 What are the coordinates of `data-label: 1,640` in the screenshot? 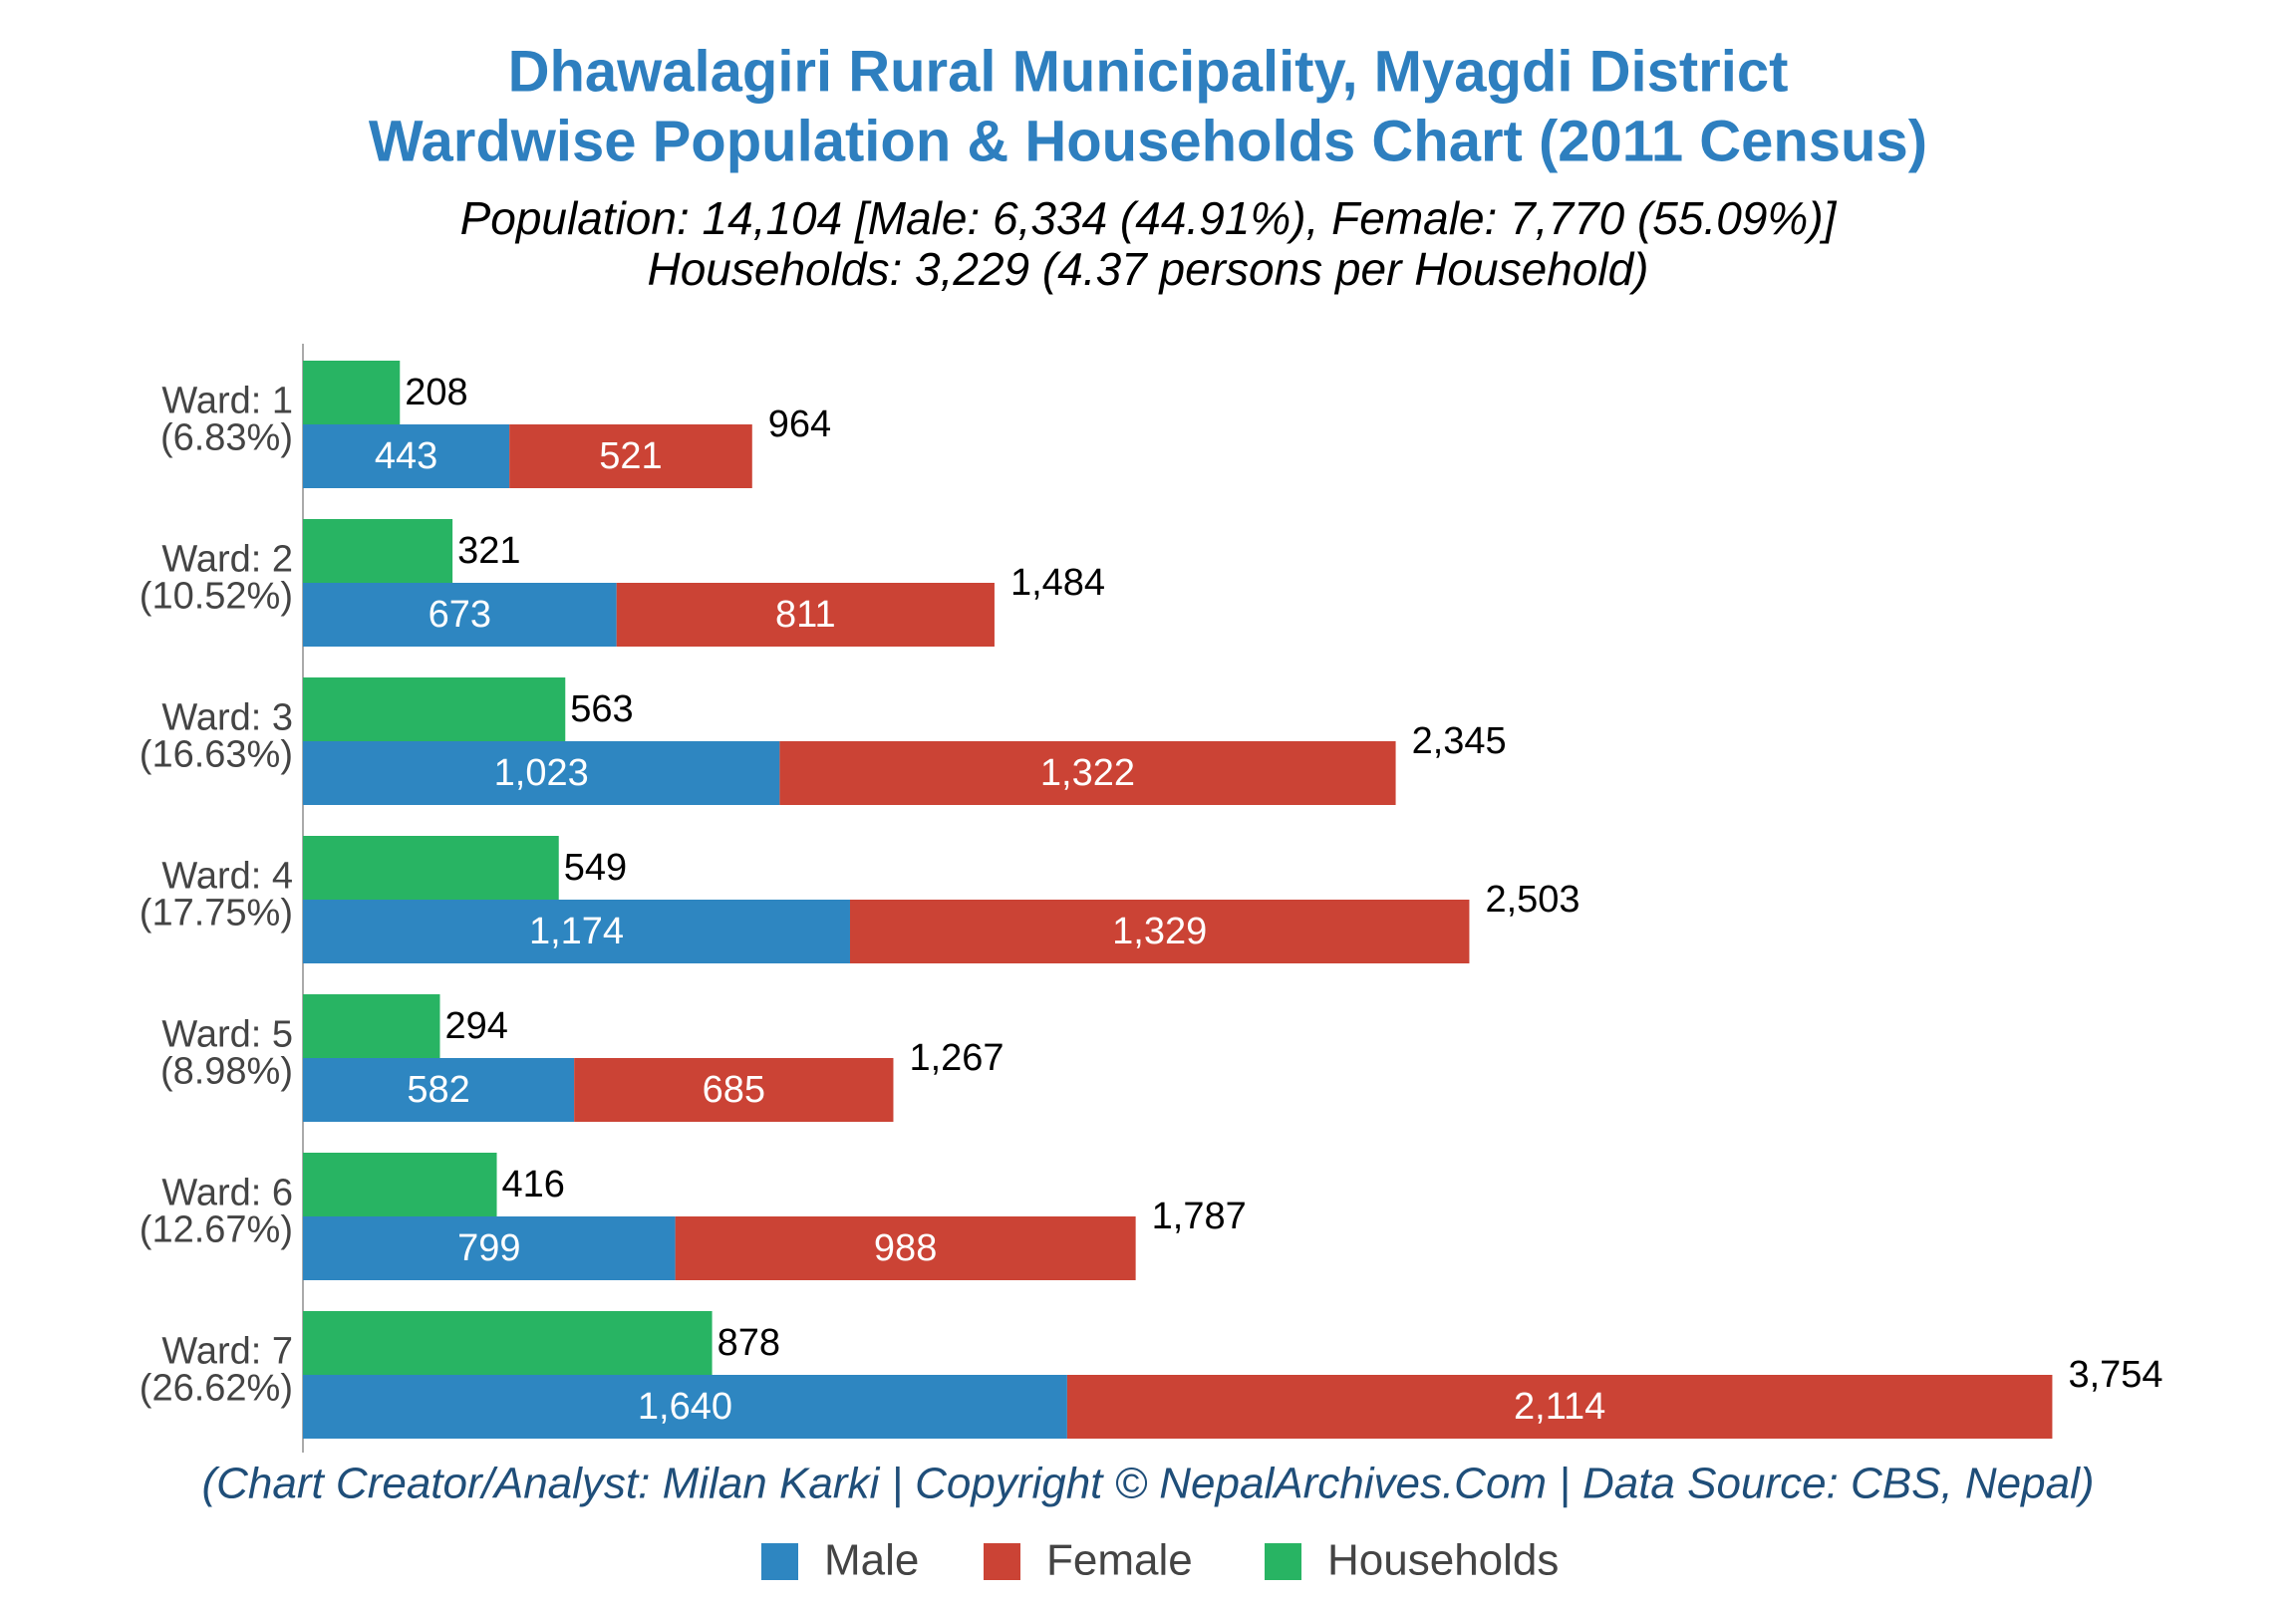 It's located at (685, 1407).